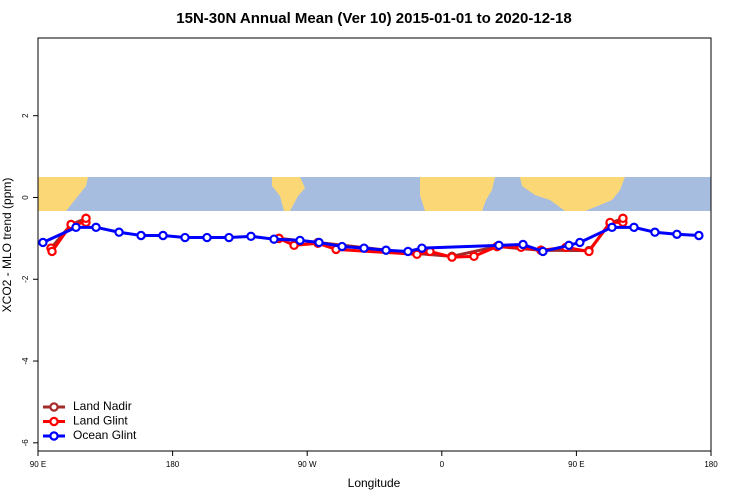 The width and height of the screenshot is (750, 500). I want to click on y-tick-label: 0, so click(25, 197).